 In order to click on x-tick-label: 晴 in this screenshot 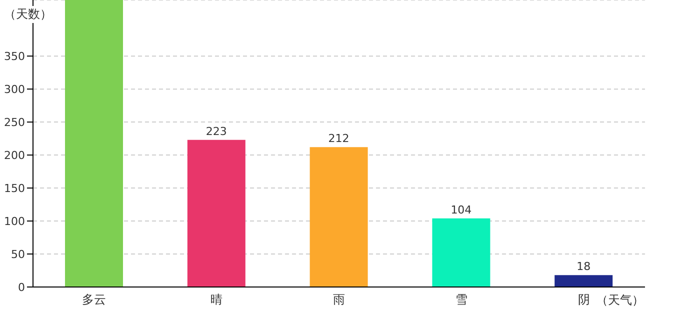, I will do `click(216, 299)`.